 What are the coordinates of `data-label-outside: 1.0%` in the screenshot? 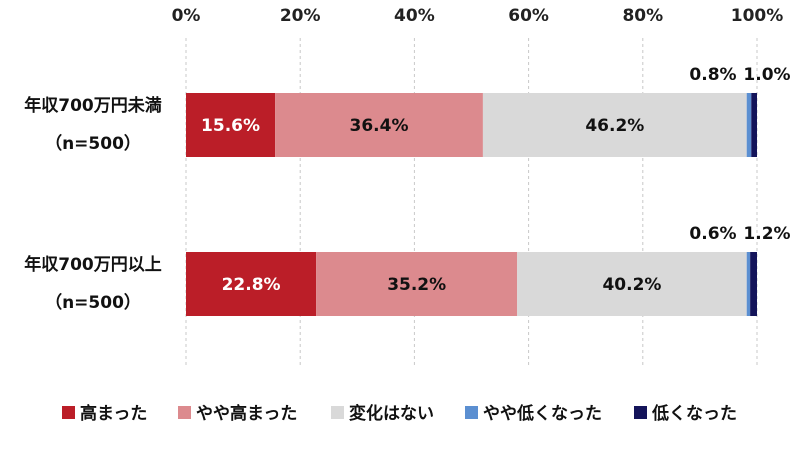 It's located at (766, 75).